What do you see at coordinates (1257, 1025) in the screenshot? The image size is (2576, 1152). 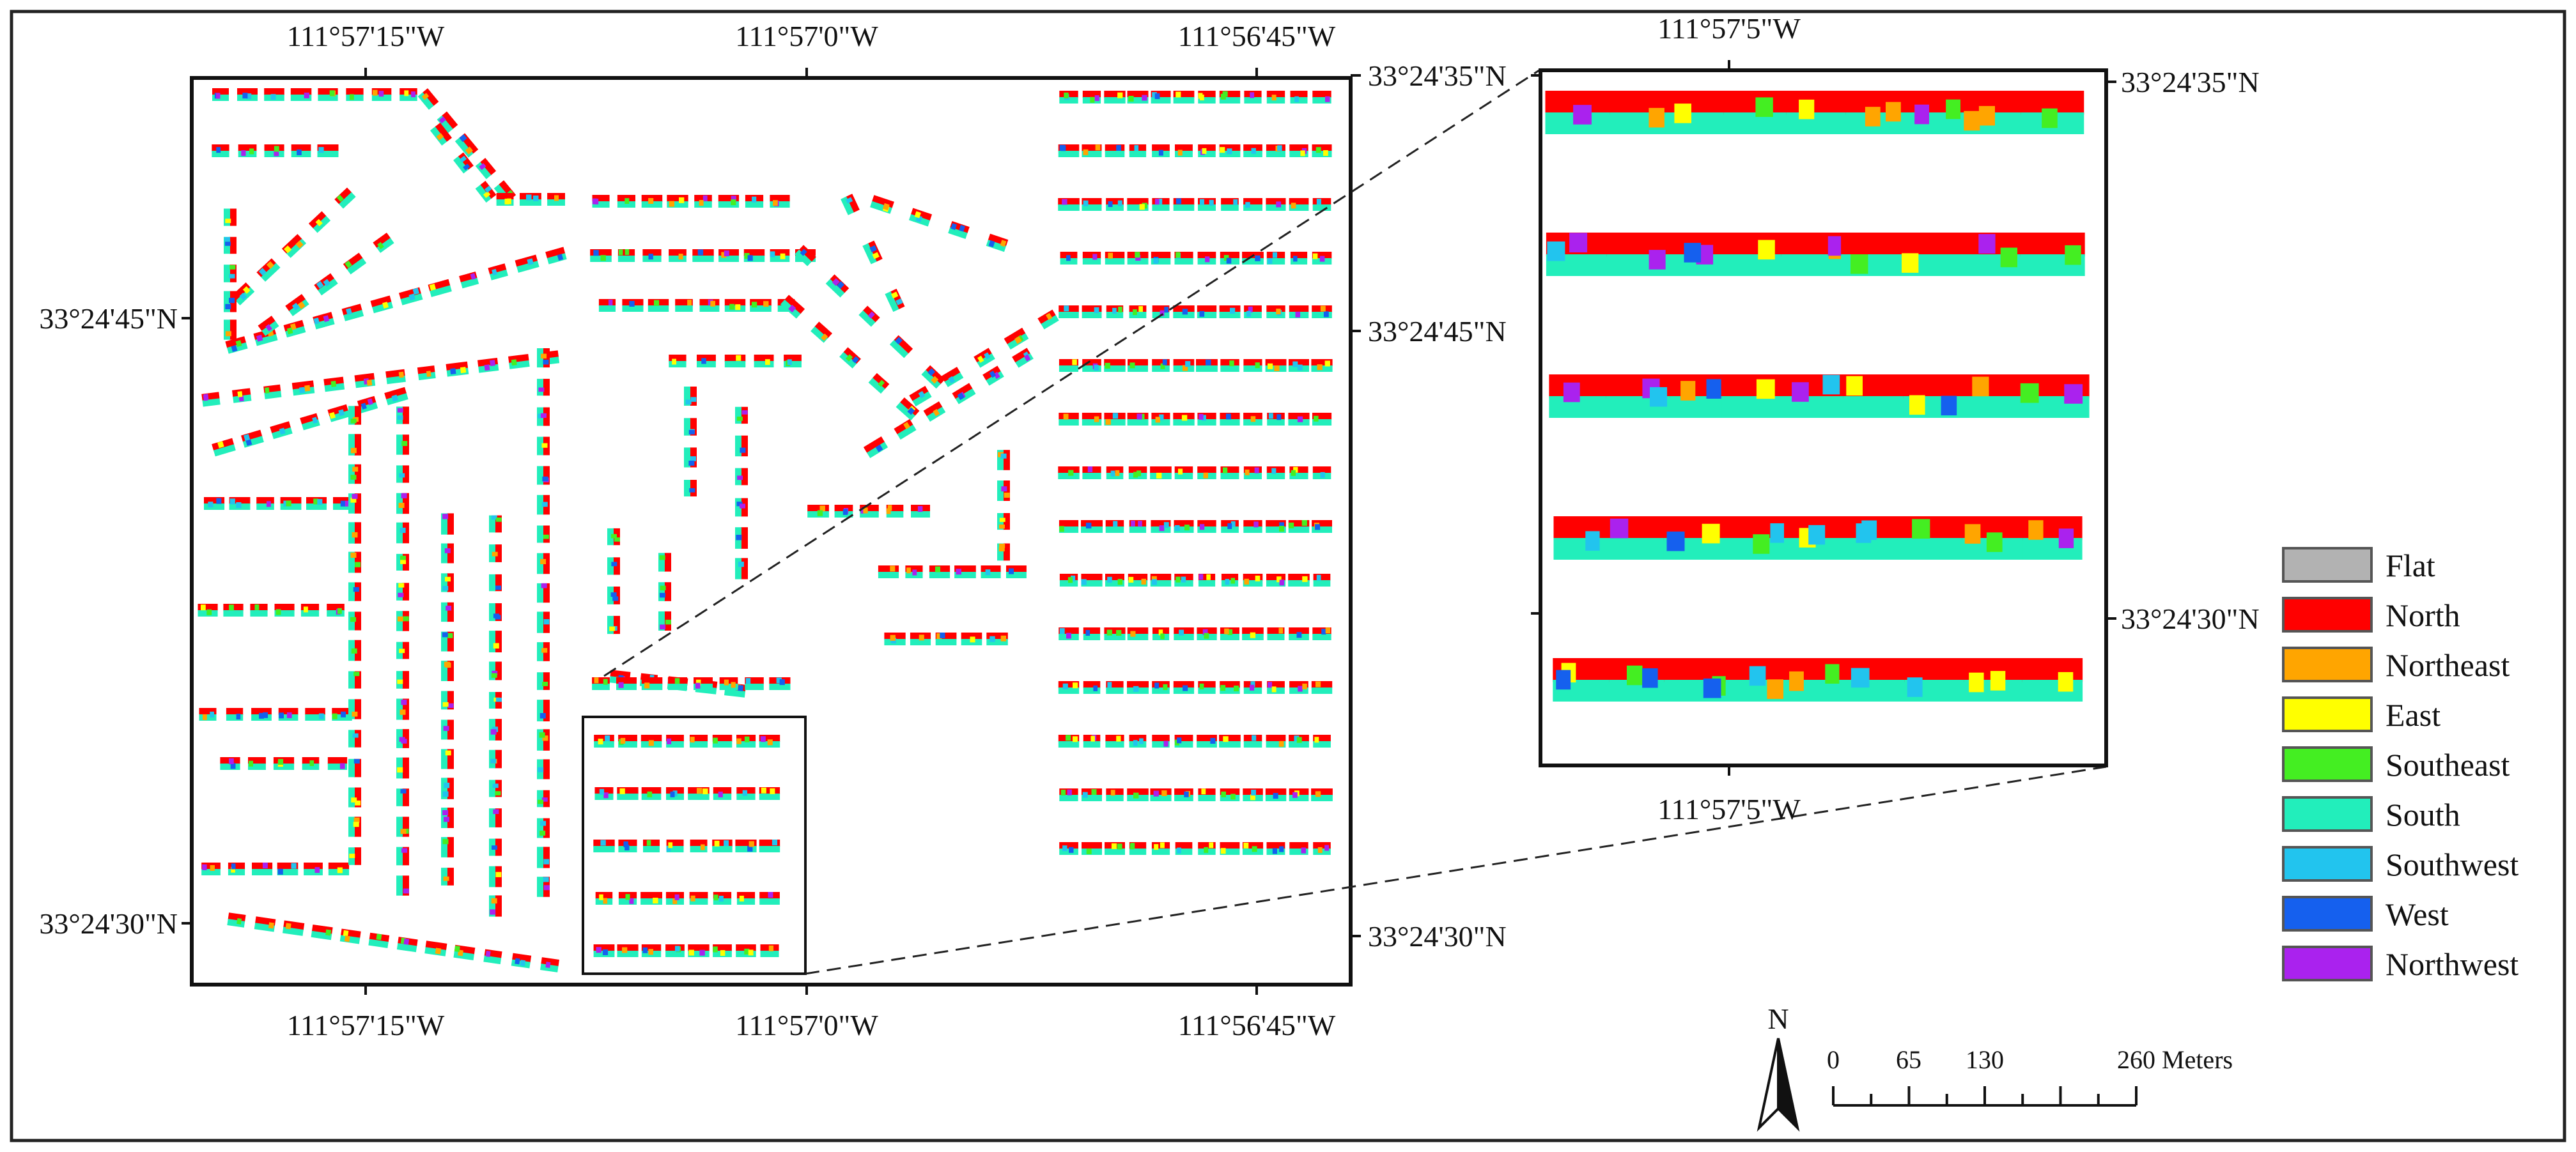 I see `main-bottom-lon-label-3: 111°56'45"W` at bounding box center [1257, 1025].